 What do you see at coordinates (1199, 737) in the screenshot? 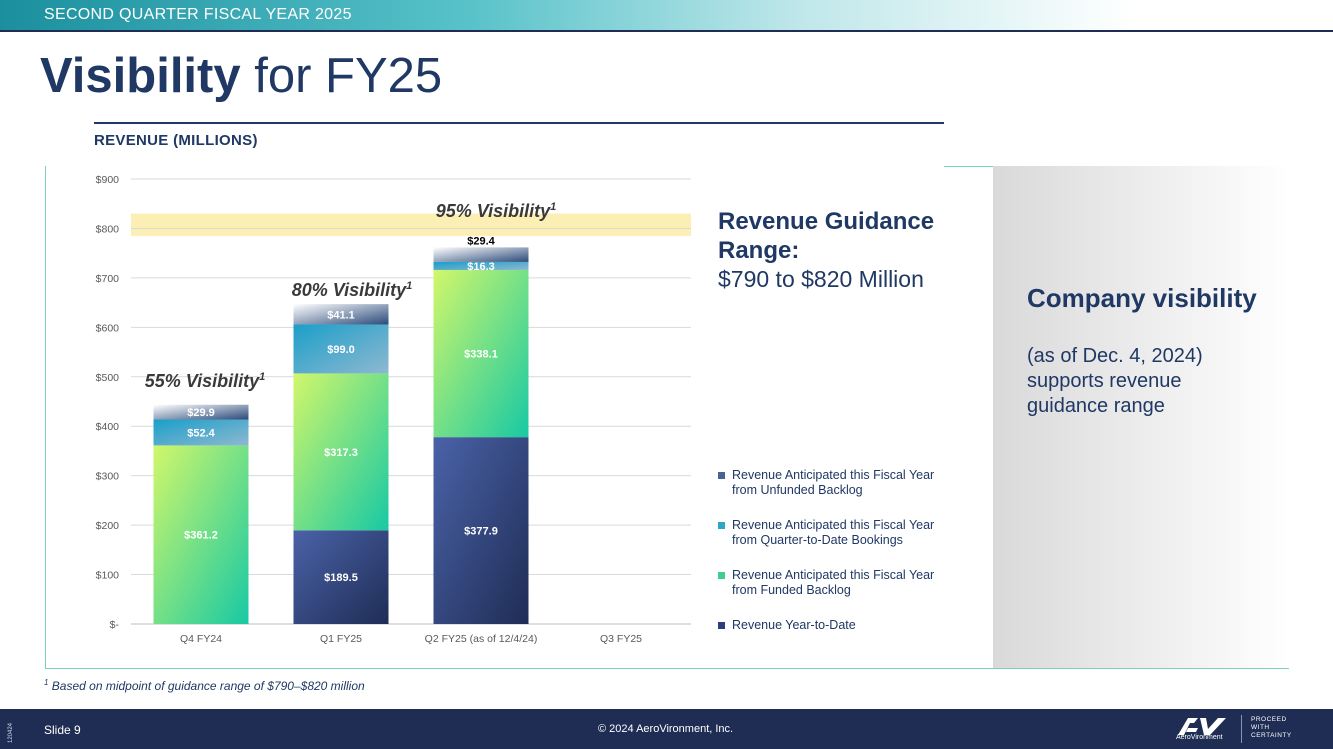
I see `logo-name: AeroVironment` at bounding box center [1199, 737].